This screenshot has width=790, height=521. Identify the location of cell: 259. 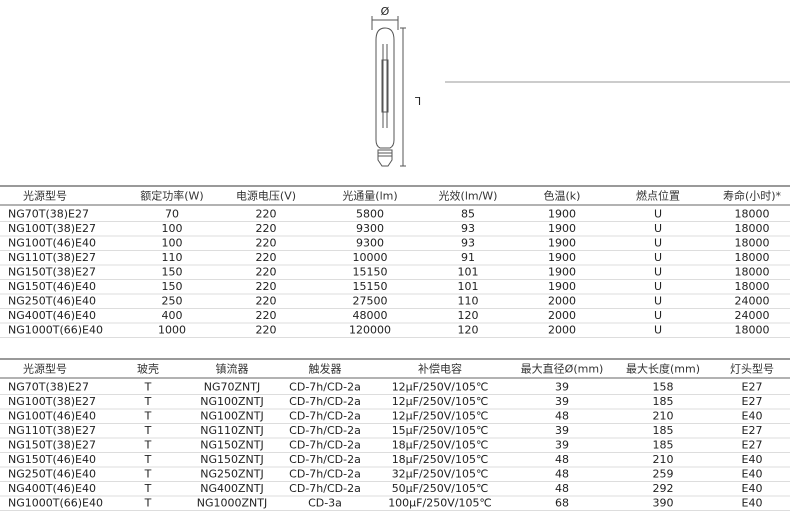
(663, 473).